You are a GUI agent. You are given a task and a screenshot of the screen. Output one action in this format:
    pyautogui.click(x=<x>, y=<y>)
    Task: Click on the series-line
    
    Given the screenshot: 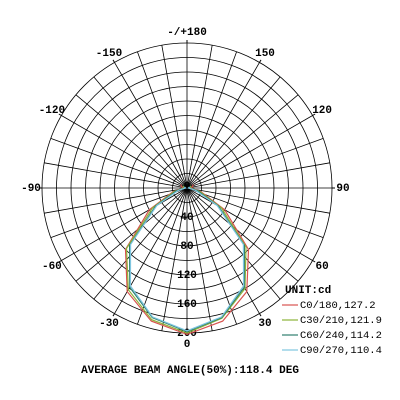 What is the action you would take?
    pyautogui.click(x=187, y=259)
    